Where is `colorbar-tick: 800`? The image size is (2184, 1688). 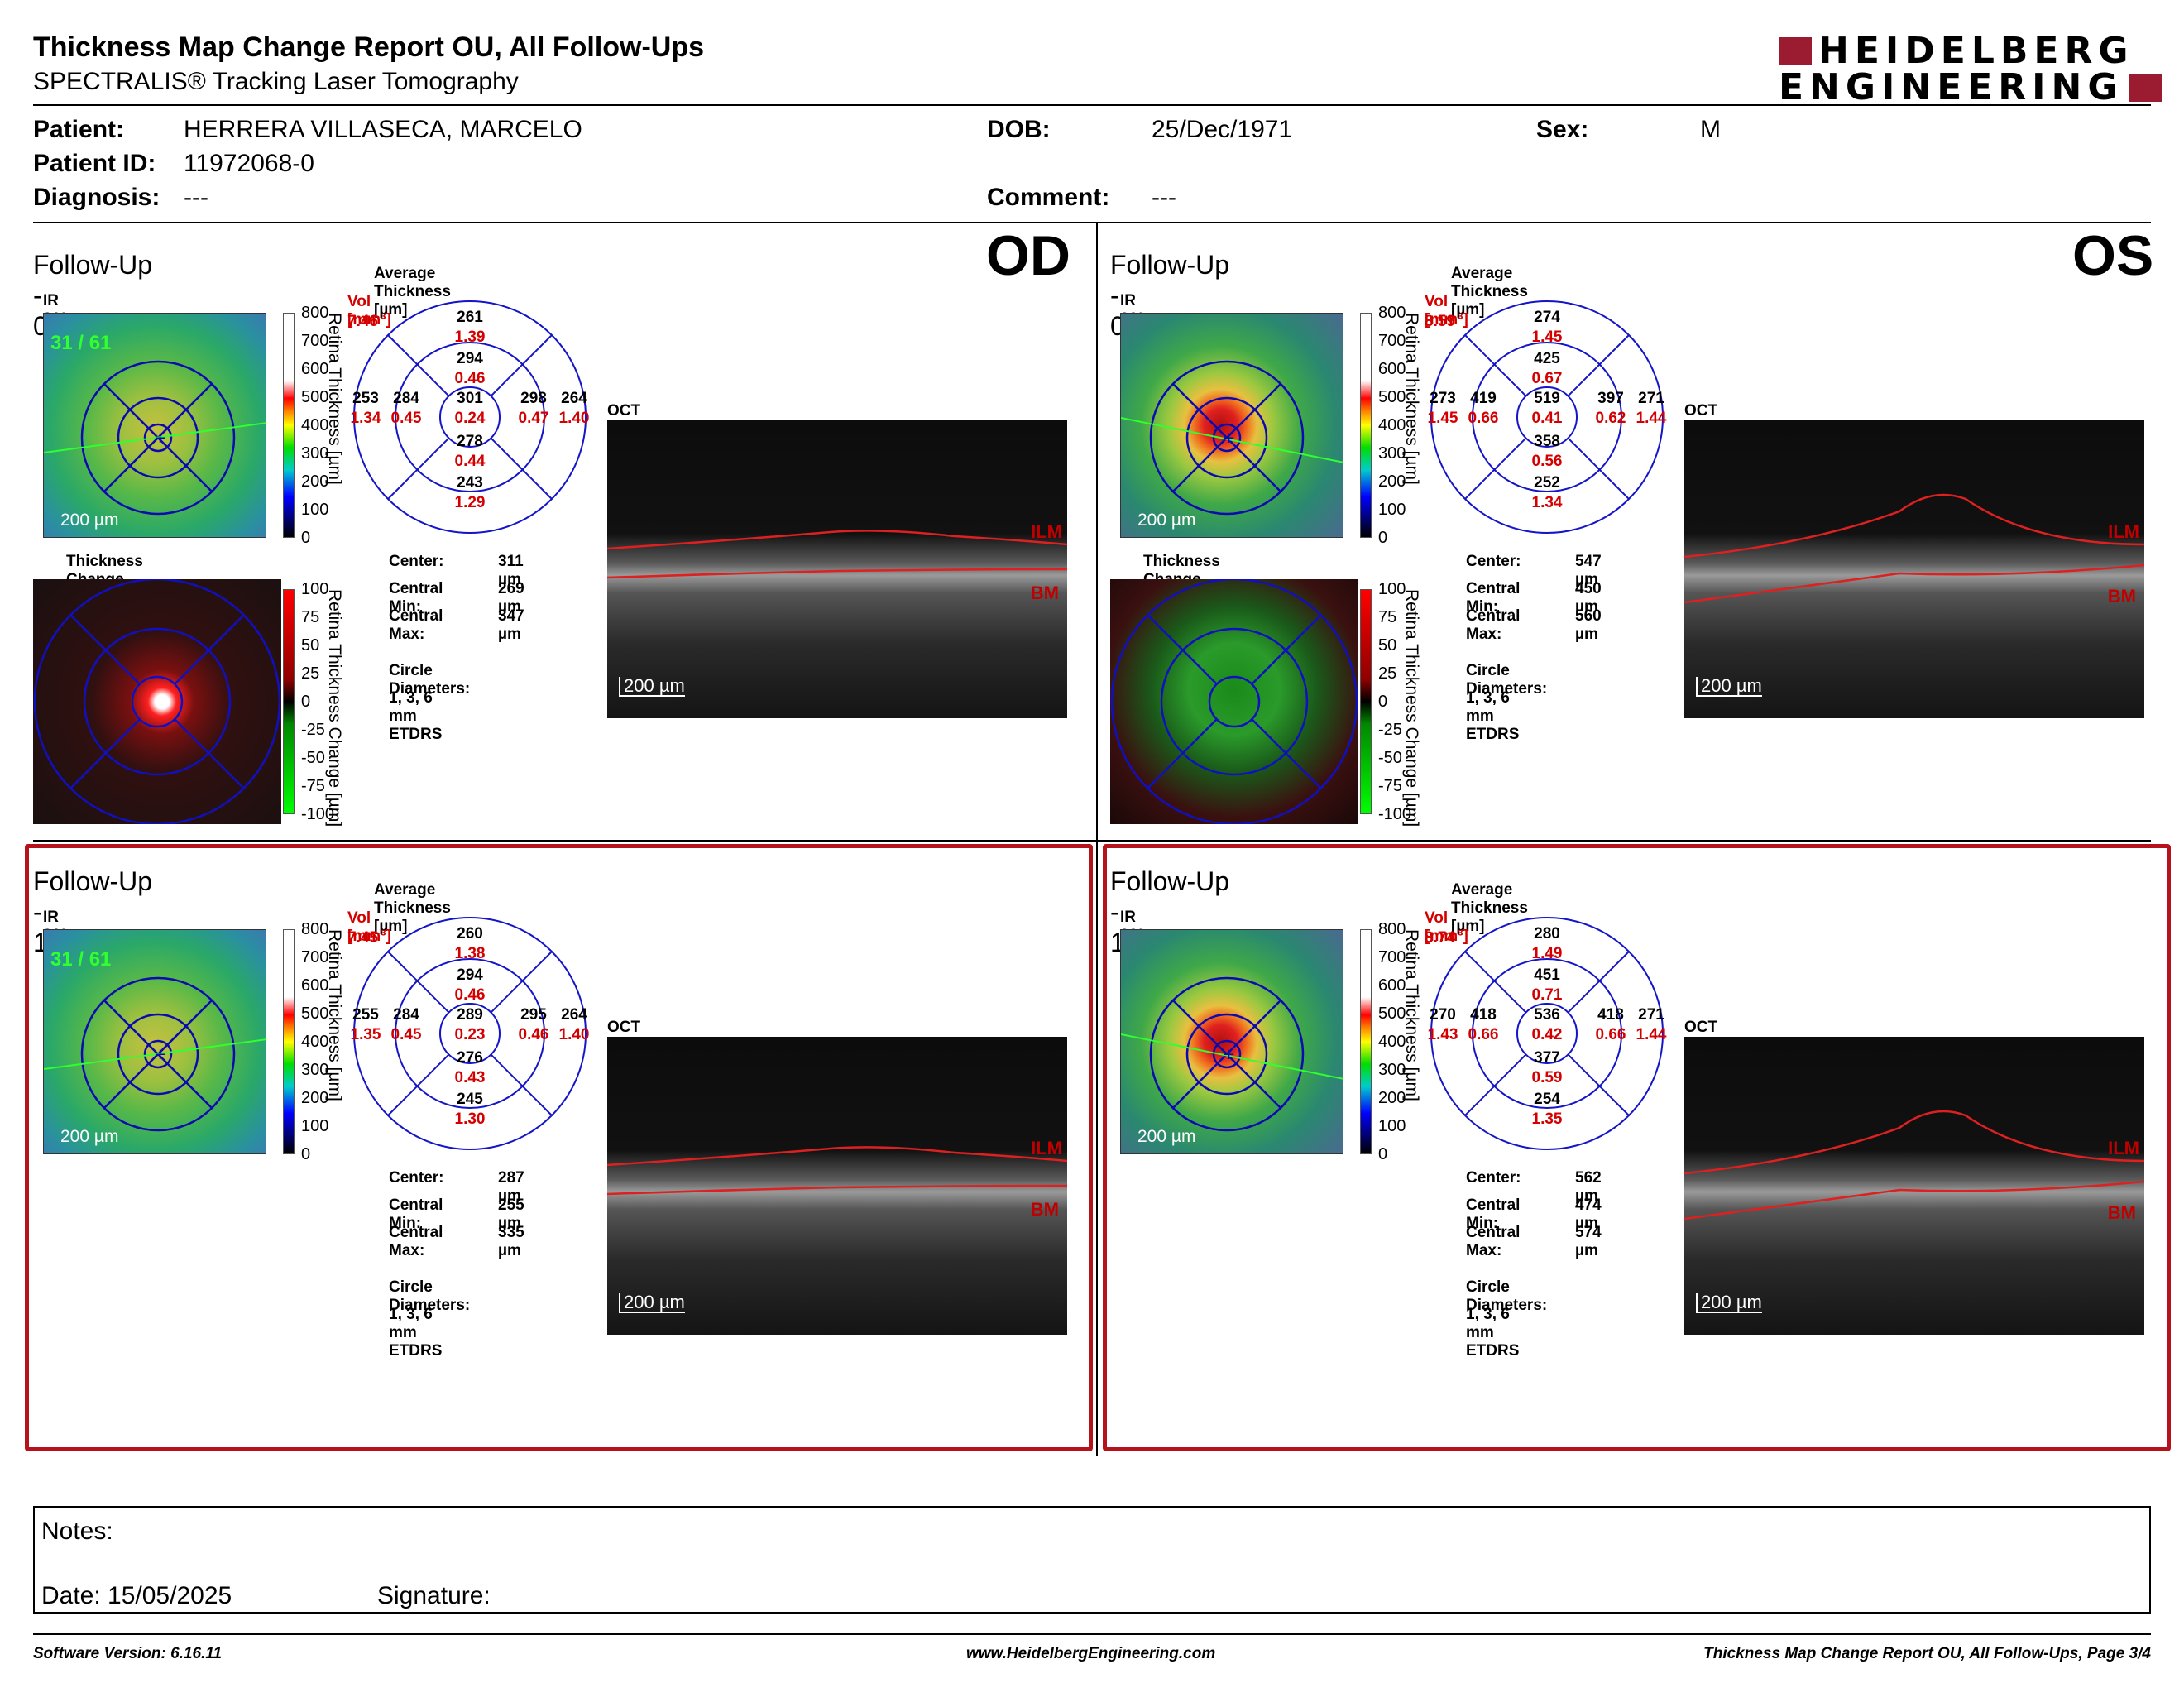 colorbar-tick: 800 is located at coordinates (1392, 929).